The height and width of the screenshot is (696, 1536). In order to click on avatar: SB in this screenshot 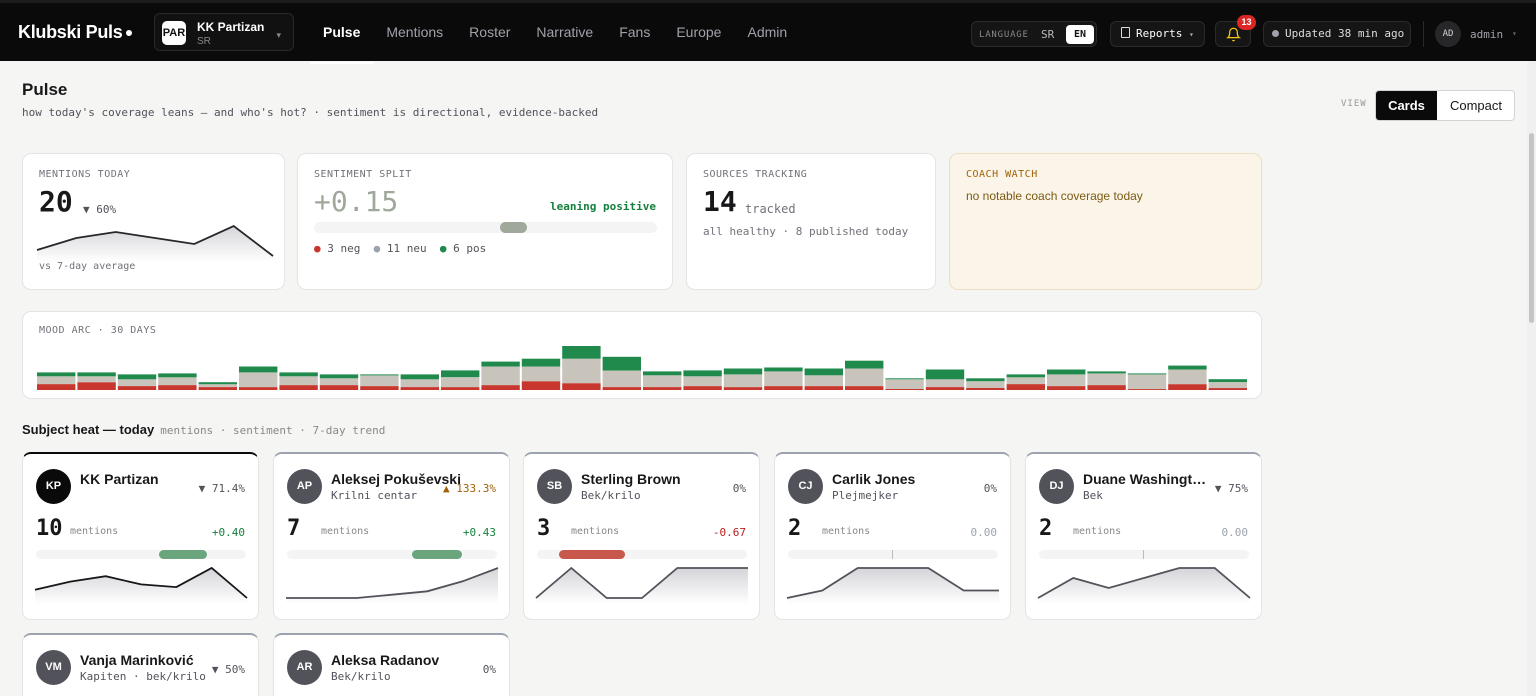, I will do `click(554, 486)`.